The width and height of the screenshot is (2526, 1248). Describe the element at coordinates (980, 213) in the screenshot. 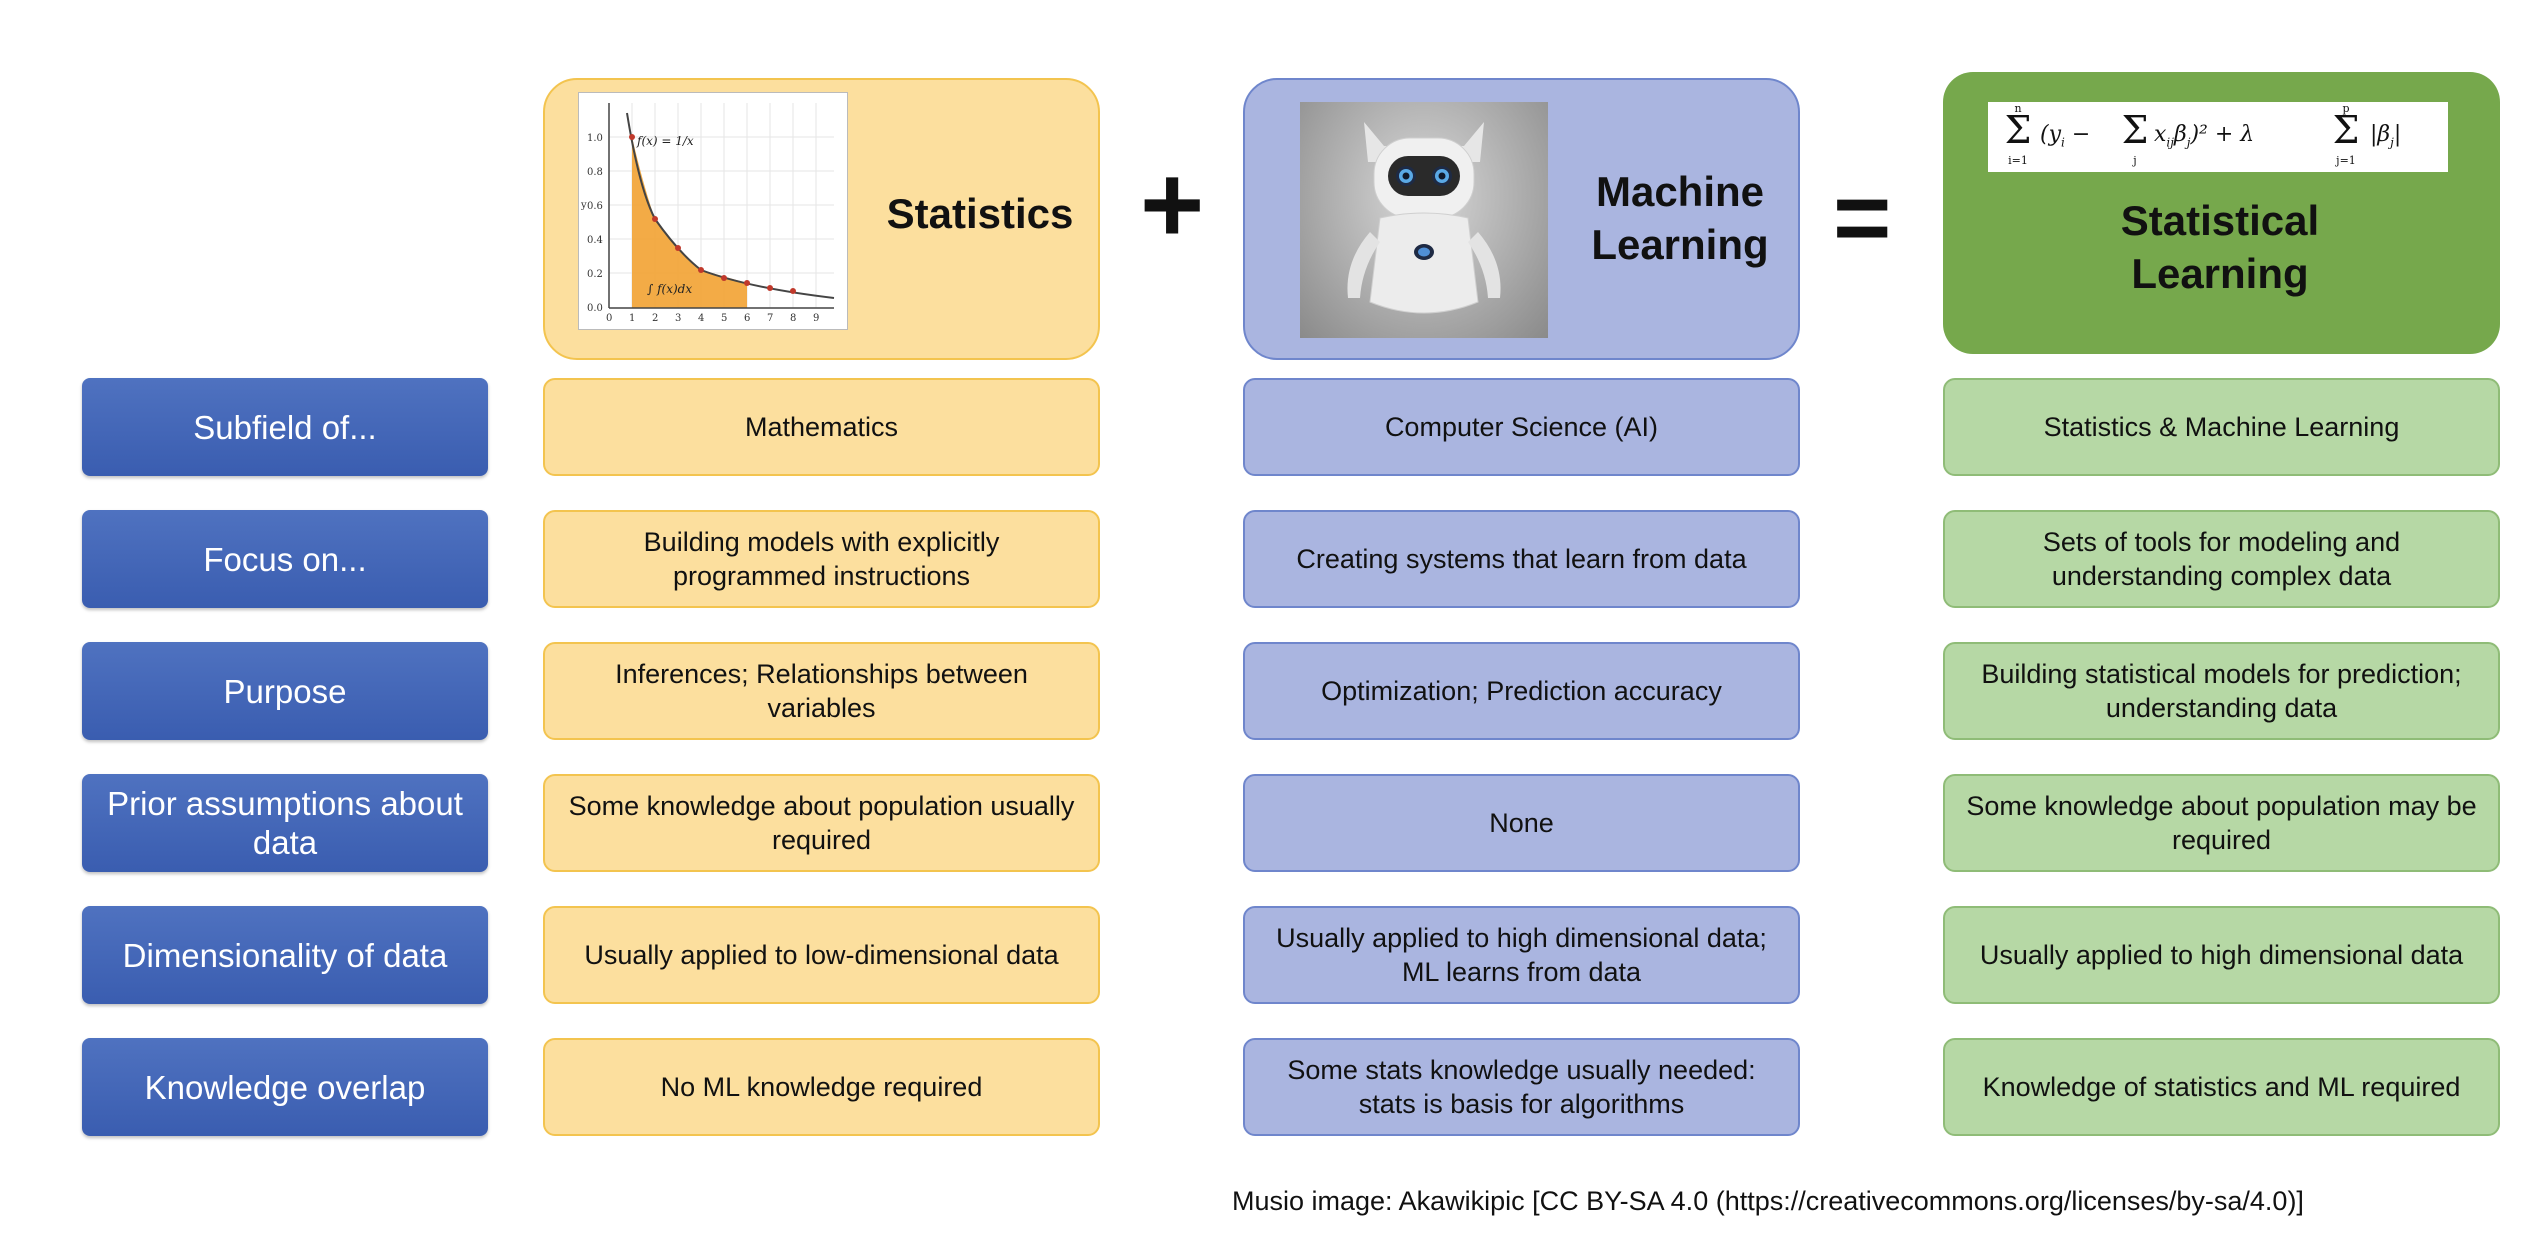

I see `statistics-title: Statistics` at that location.